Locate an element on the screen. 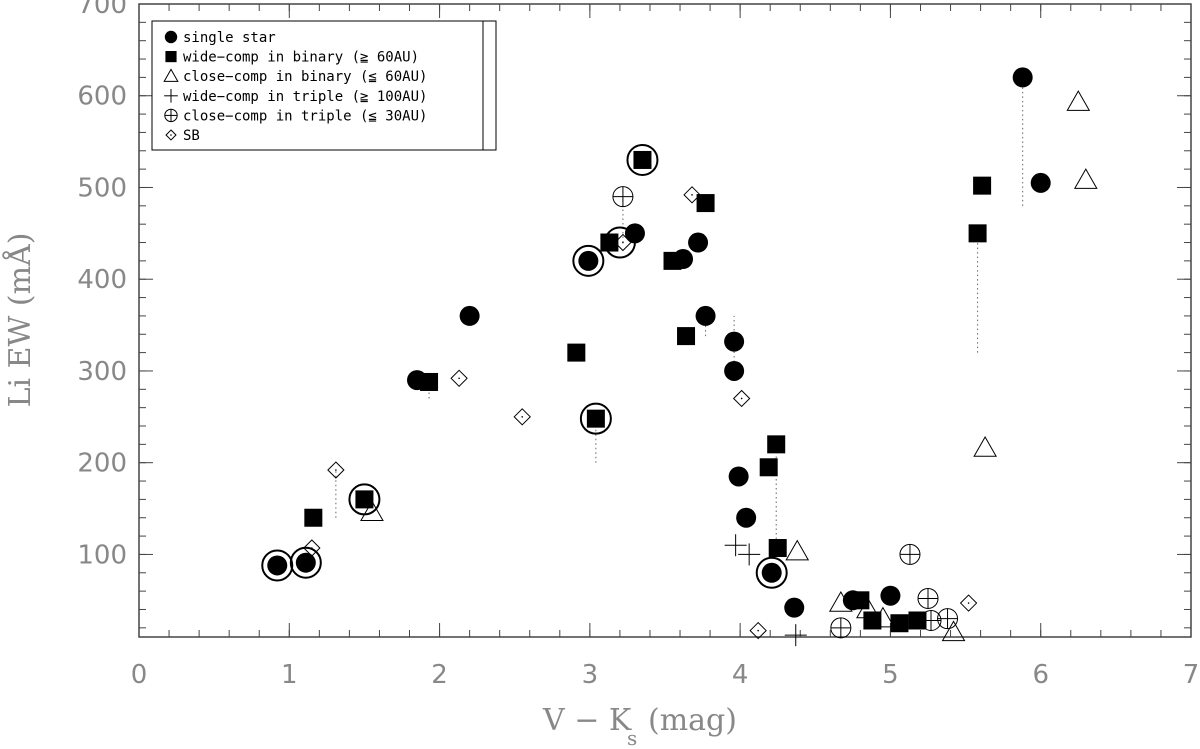  x-tick-label: 3 is located at coordinates (590, 675).